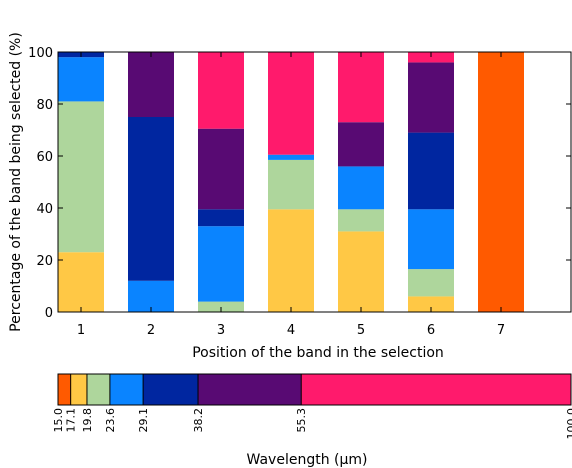  I want to click on x-tick-label: 1, so click(81, 330).